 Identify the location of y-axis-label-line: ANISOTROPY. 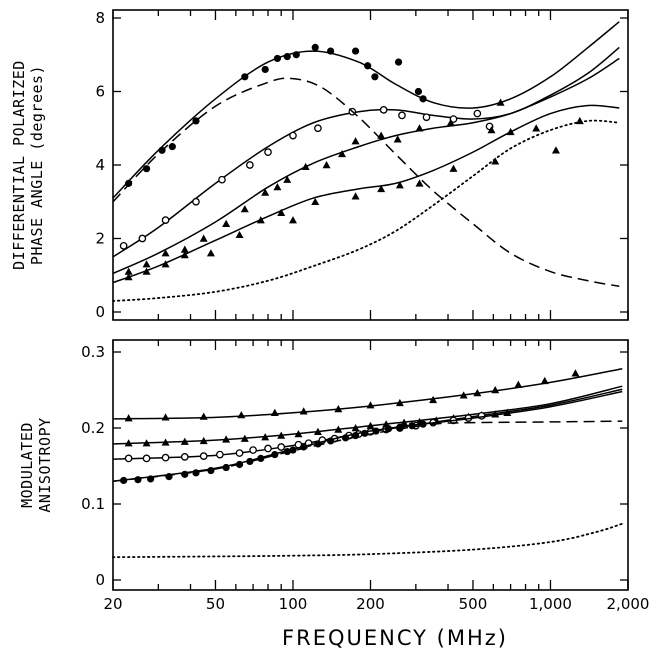
(45, 464).